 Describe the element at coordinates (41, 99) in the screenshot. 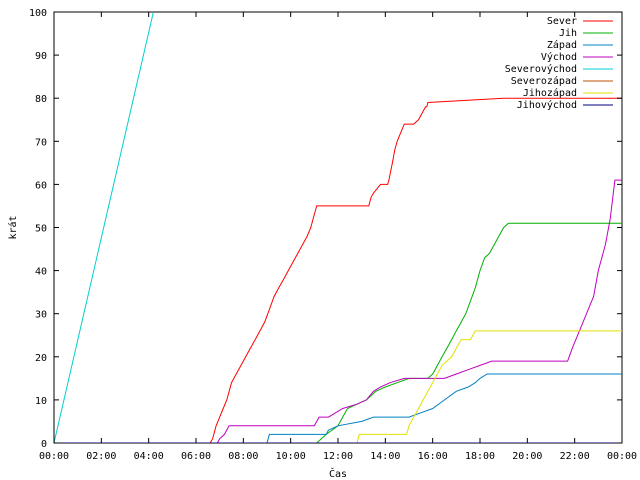

I see `y-tick-label: 80` at that location.